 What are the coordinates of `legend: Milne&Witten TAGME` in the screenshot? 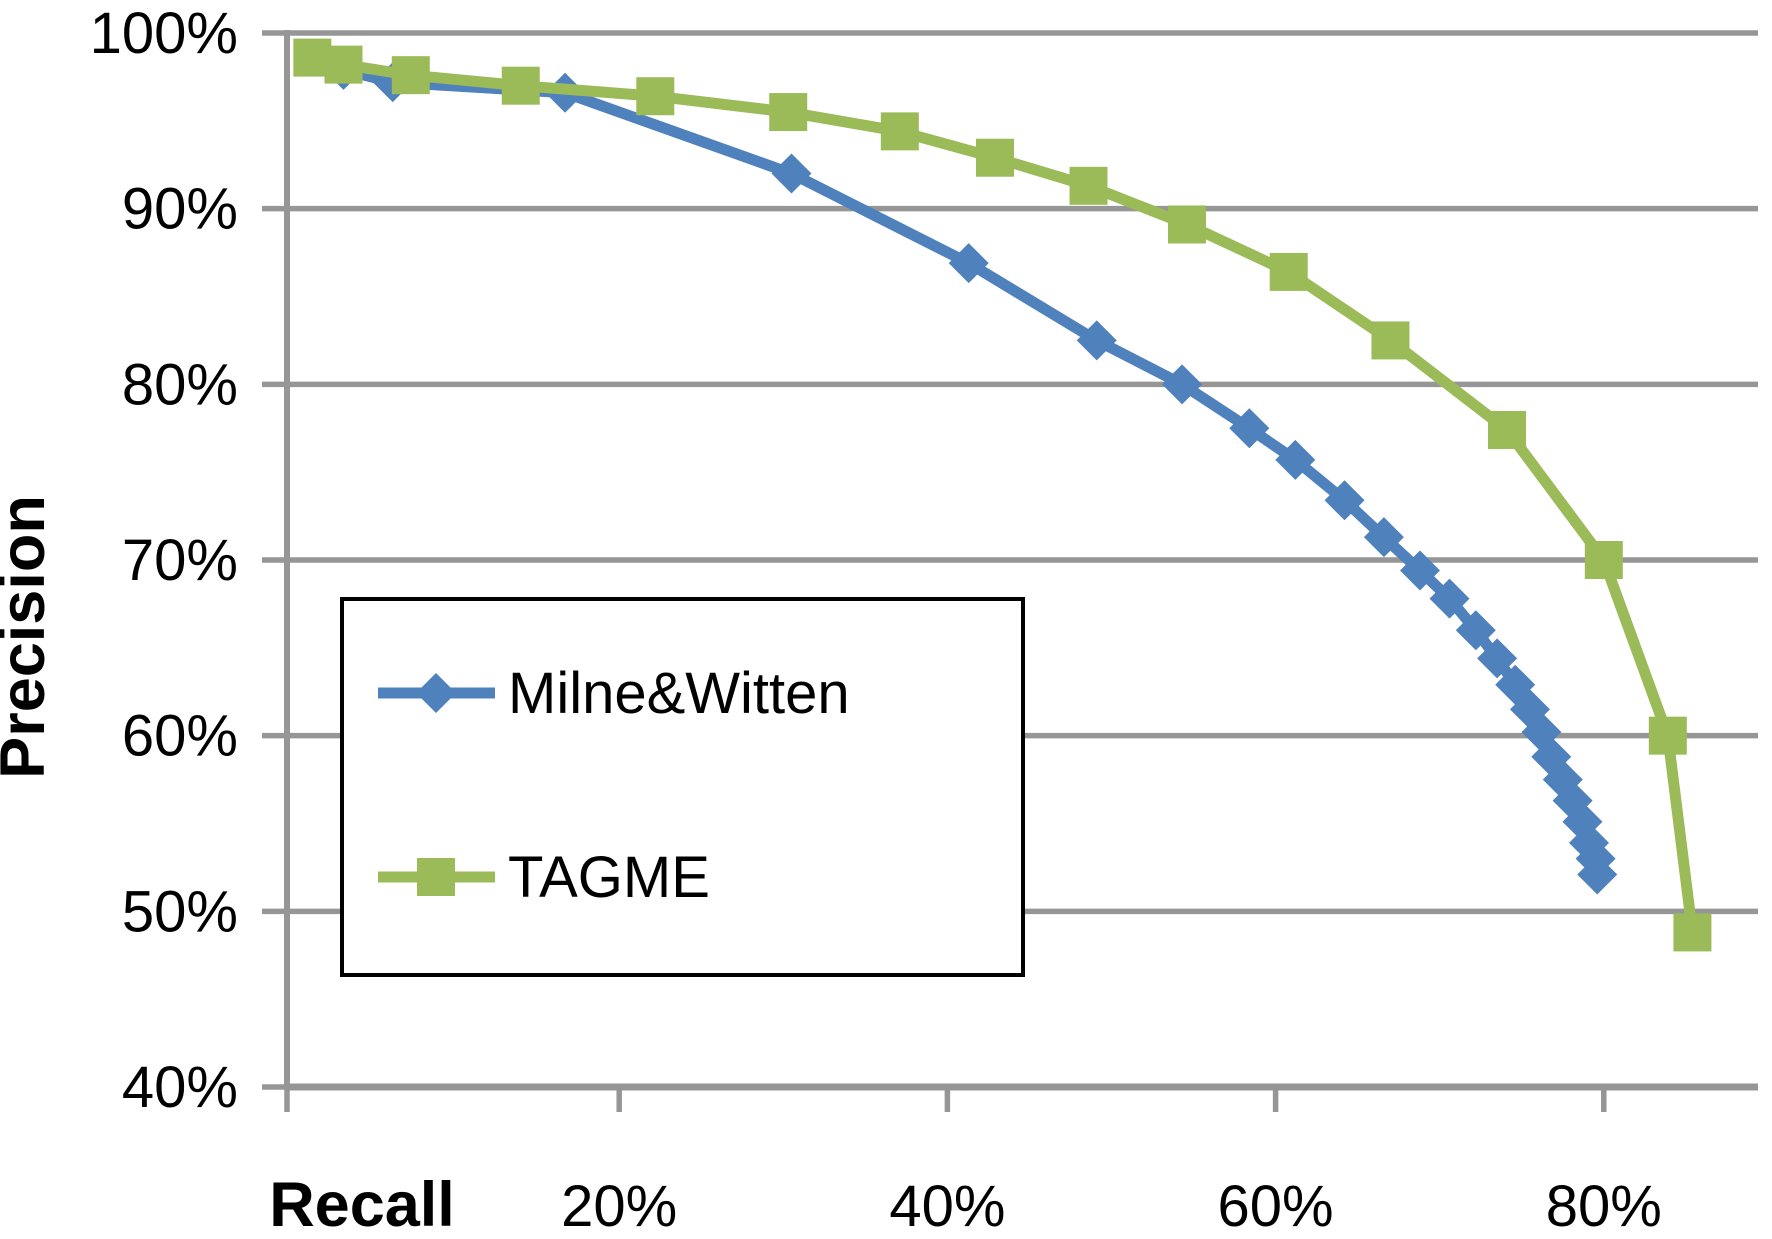 It's located at (682, 787).